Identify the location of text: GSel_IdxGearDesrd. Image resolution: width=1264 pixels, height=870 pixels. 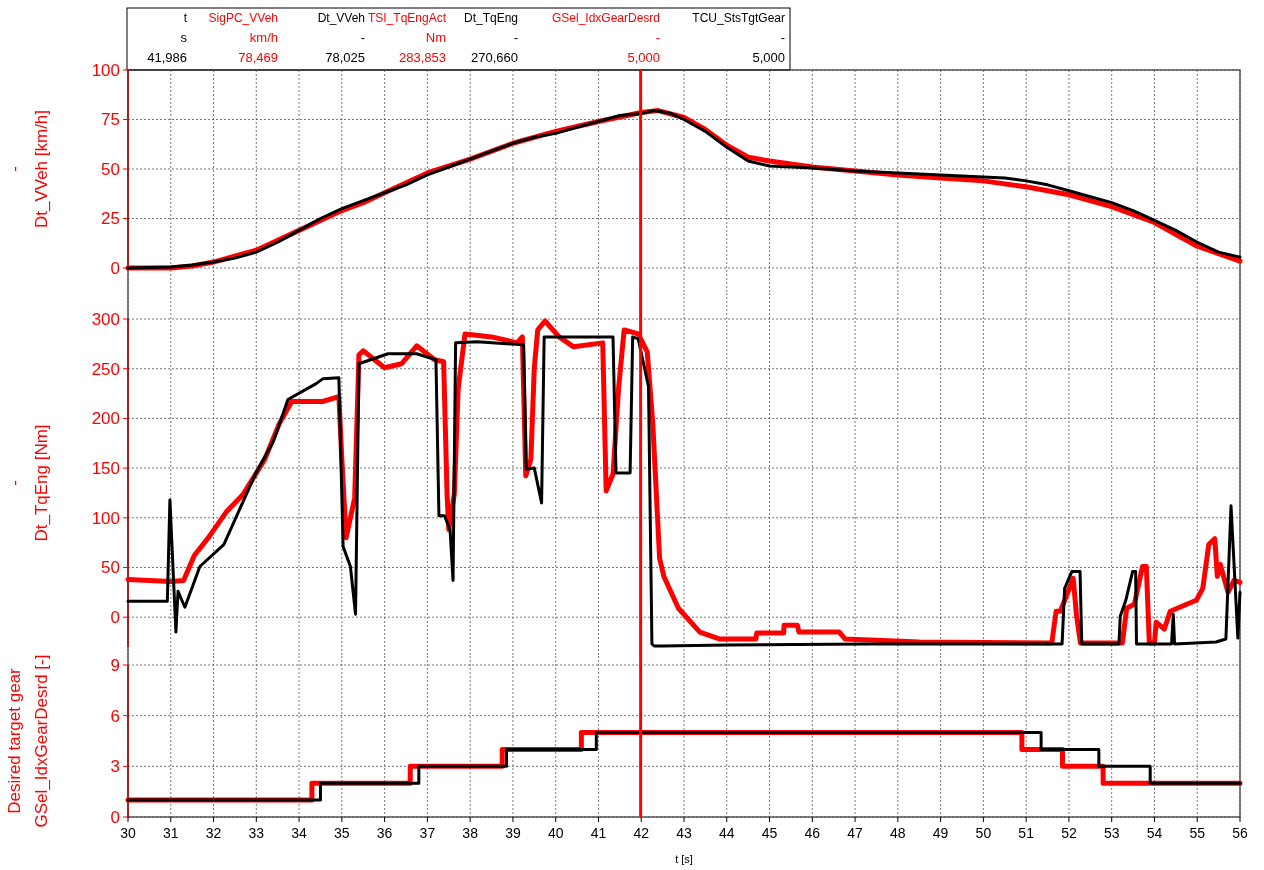
(605, 18).